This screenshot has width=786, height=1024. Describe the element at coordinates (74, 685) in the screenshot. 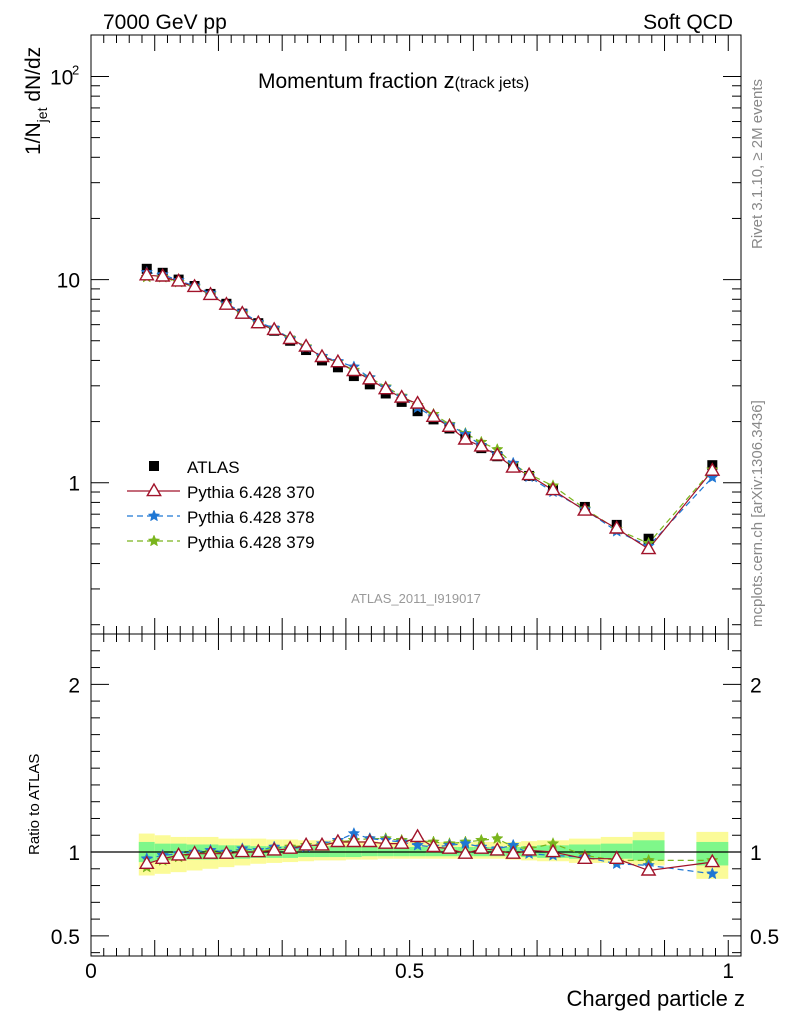

I see `ratio-tick-label-left: 2` at that location.